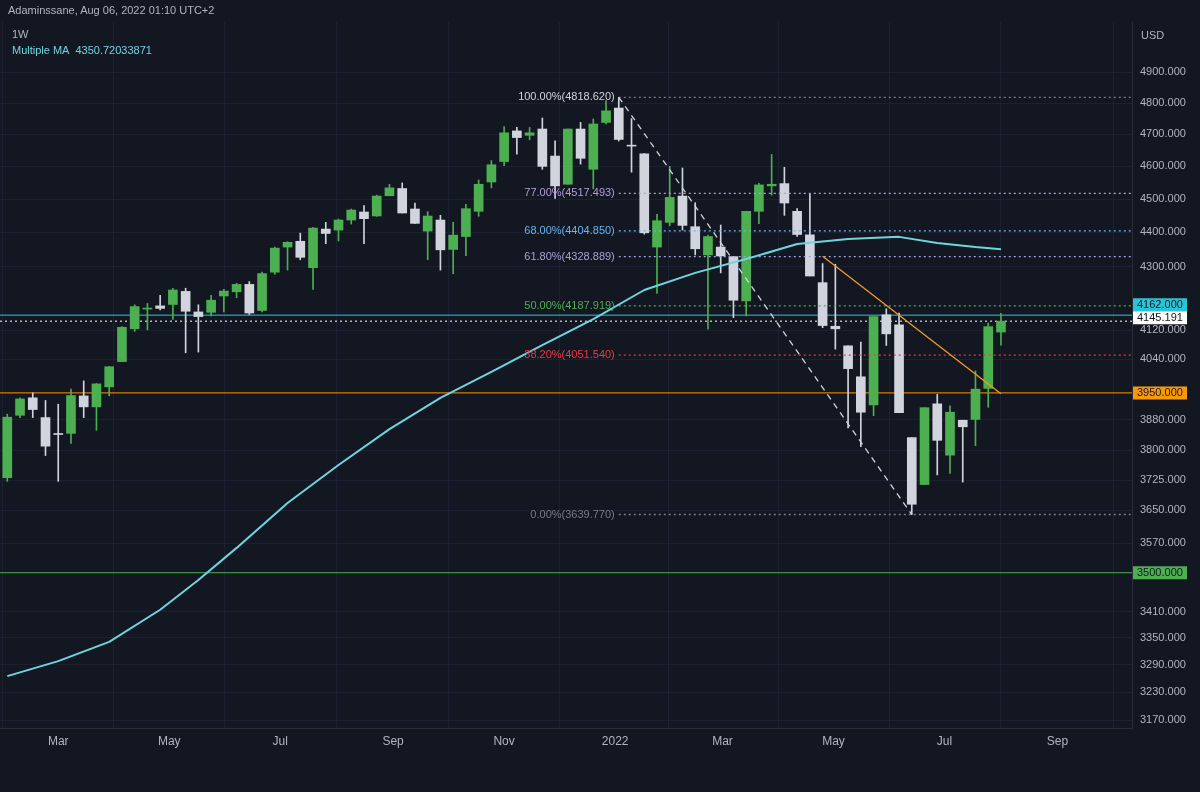  I want to click on y-tick-label: 4600.000, so click(1163, 165).